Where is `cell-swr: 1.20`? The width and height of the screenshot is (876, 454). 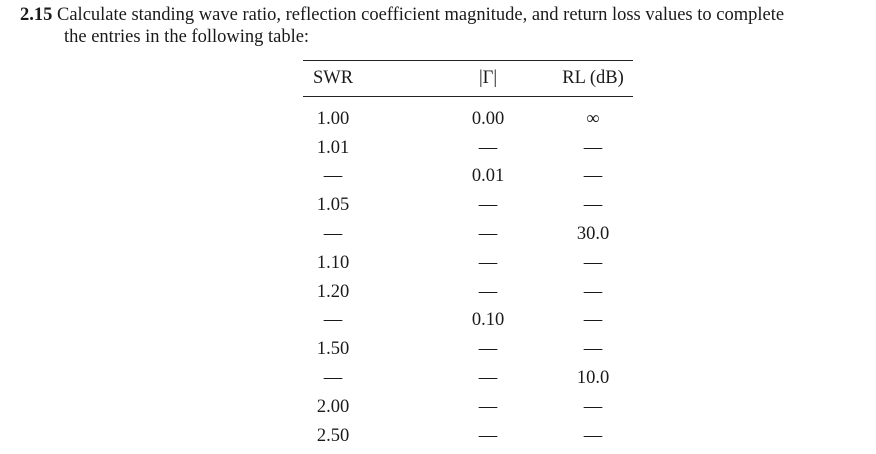
cell-swr: 1.20 is located at coordinates (333, 291).